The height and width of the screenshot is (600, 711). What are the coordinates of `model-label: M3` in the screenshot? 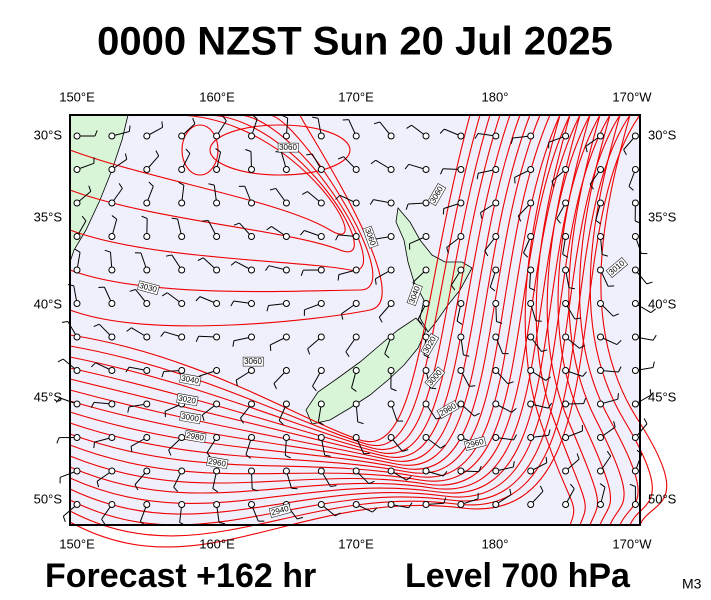 It's located at (692, 584).